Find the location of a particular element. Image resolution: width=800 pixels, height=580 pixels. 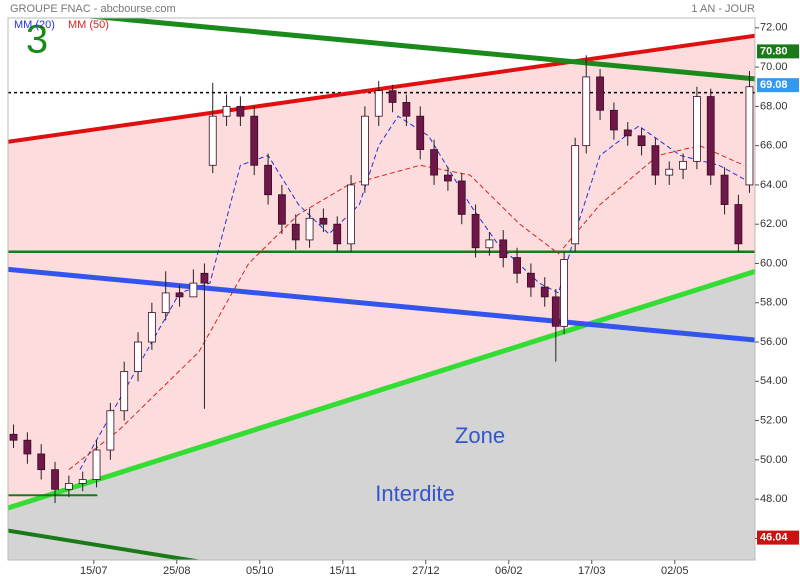

x-tick-label: 27/12 is located at coordinates (426, 571).